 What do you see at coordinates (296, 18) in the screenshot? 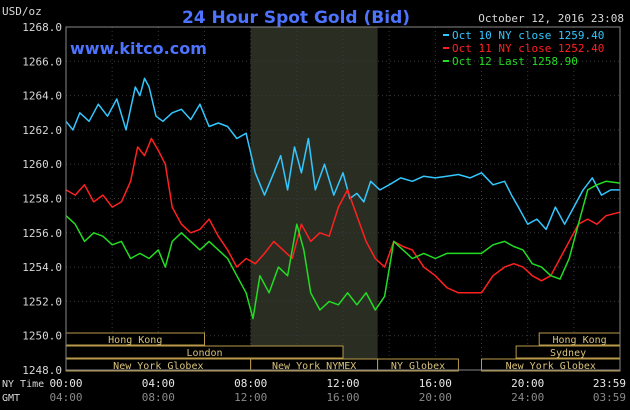
I see `chart-title: 24 Hour Spot Gold (Bid)` at bounding box center [296, 18].